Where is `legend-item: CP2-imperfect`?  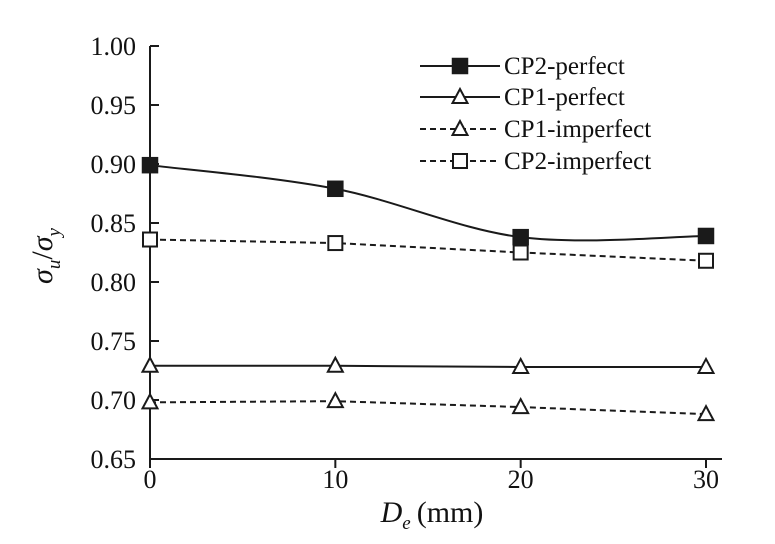 legend-item: CP2-imperfect is located at coordinates (535, 161).